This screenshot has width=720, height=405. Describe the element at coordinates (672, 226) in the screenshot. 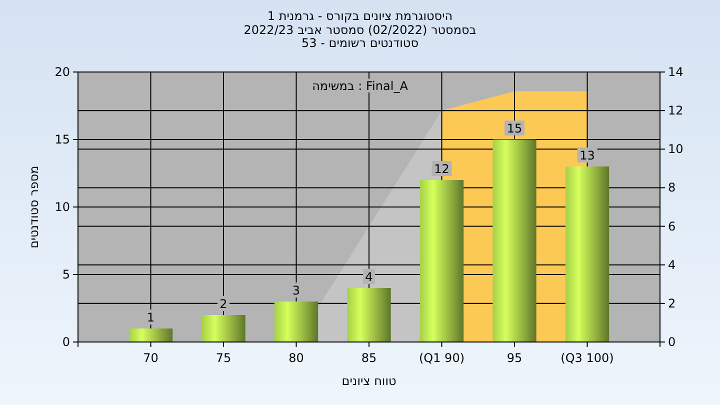

I see `y2-tick-label: 6` at that location.